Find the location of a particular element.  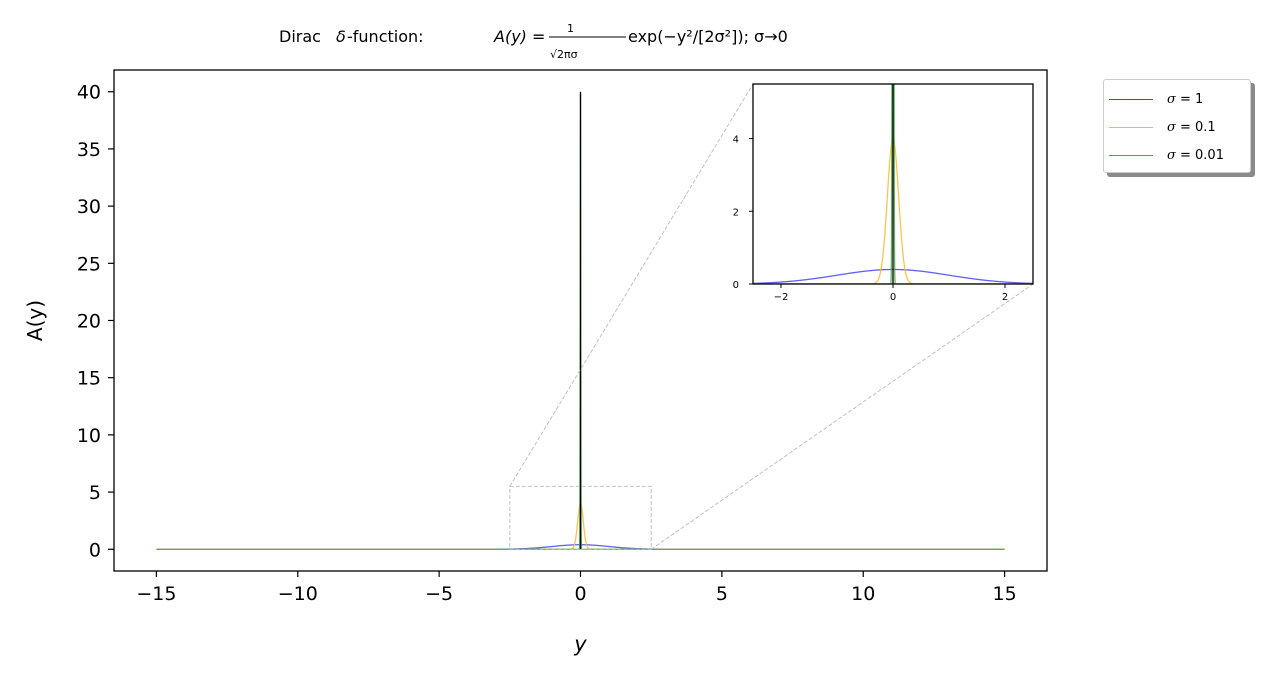

inset-x-tick-label: 2 is located at coordinates (1005, 297).